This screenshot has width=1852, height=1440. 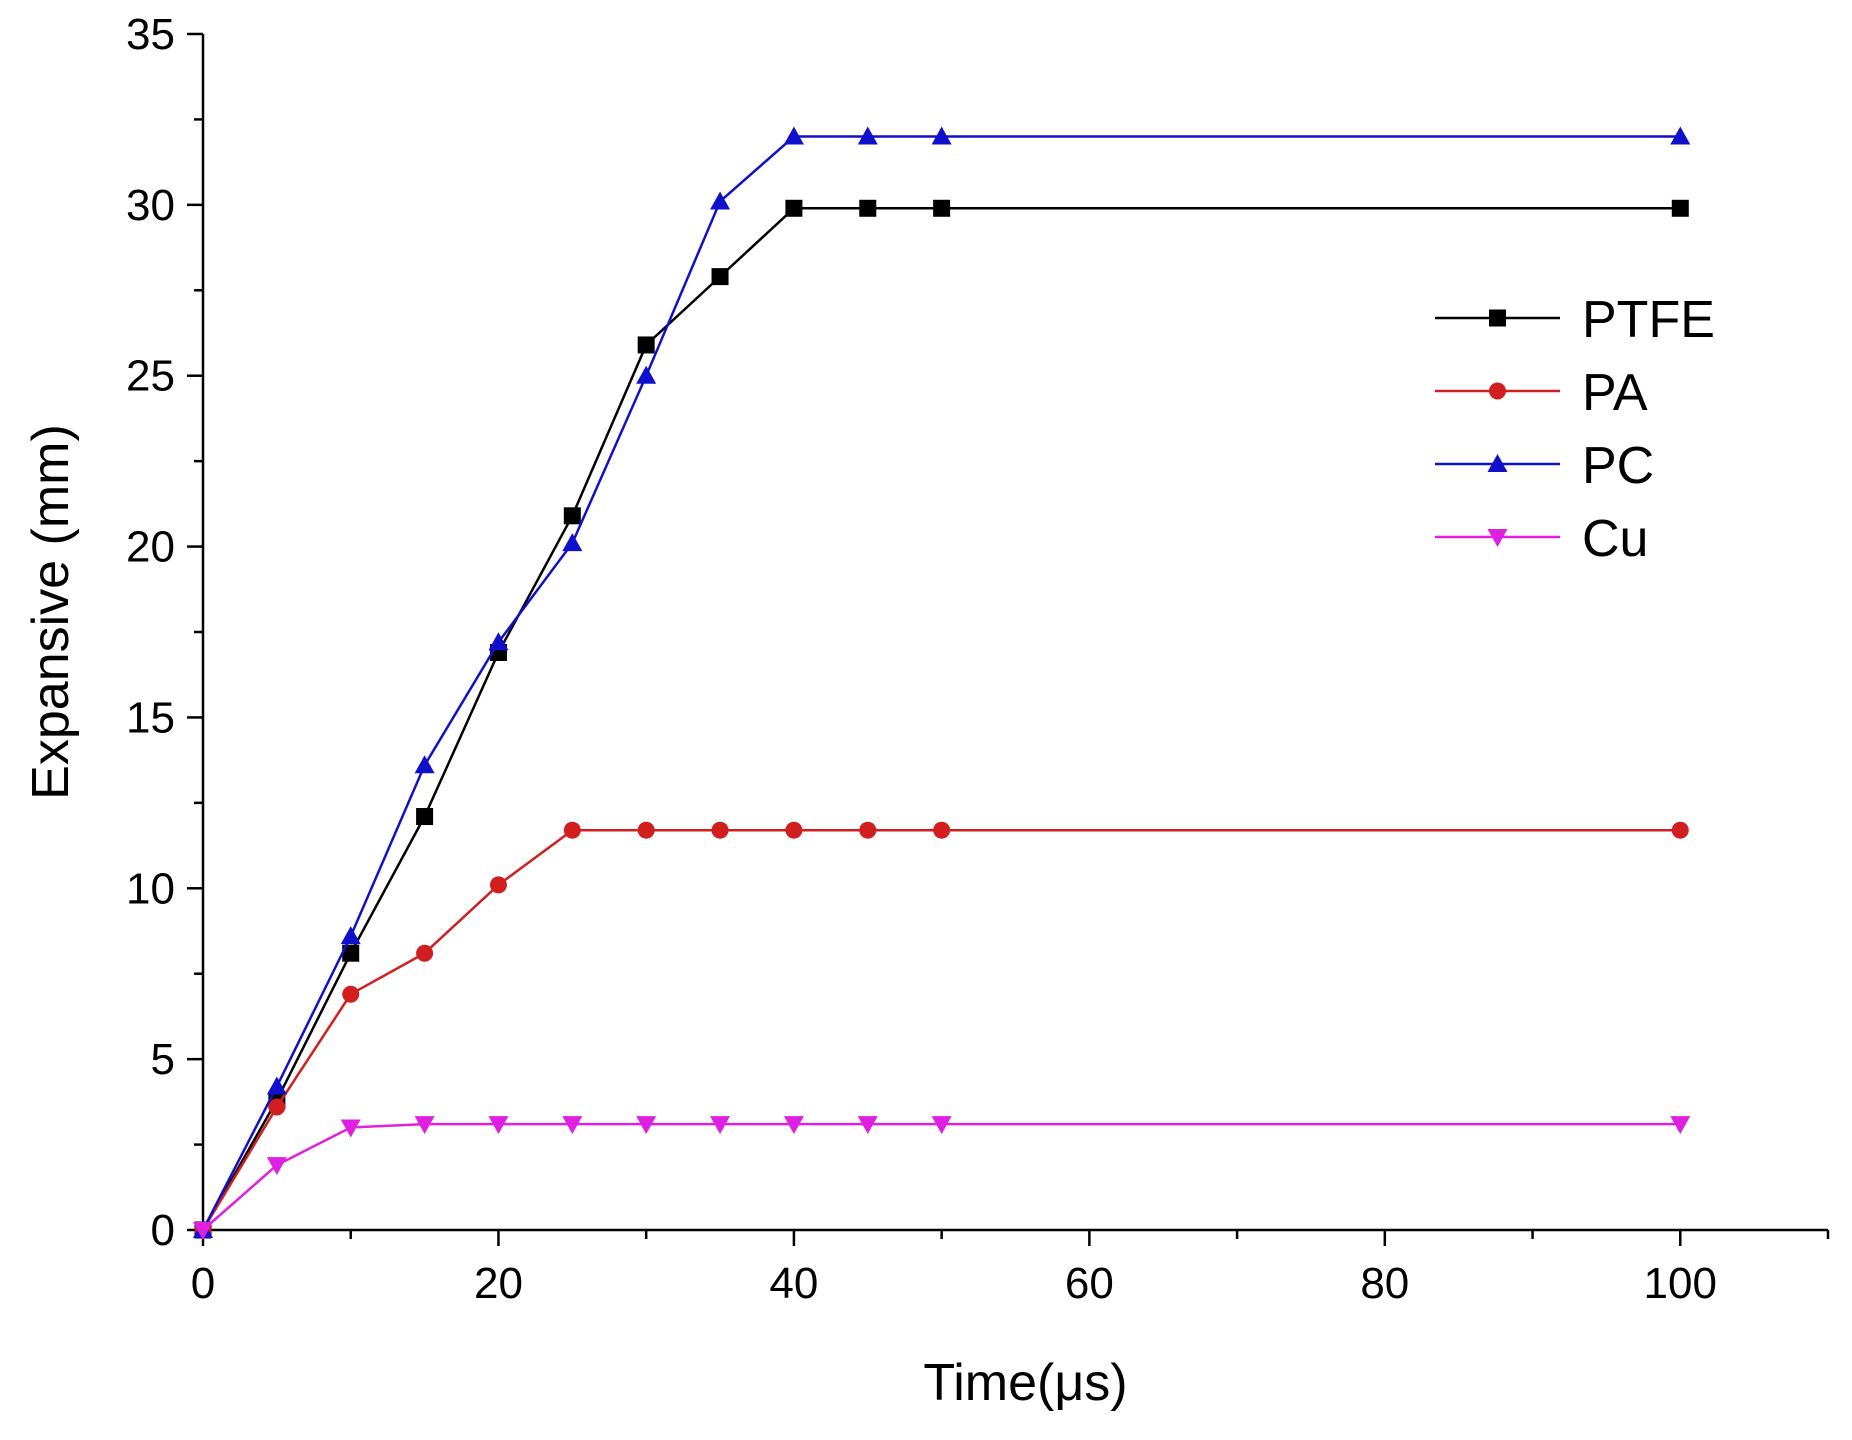 What do you see at coordinates (1541, 539) in the screenshot?
I see `legend-item-cu: Cu` at bounding box center [1541, 539].